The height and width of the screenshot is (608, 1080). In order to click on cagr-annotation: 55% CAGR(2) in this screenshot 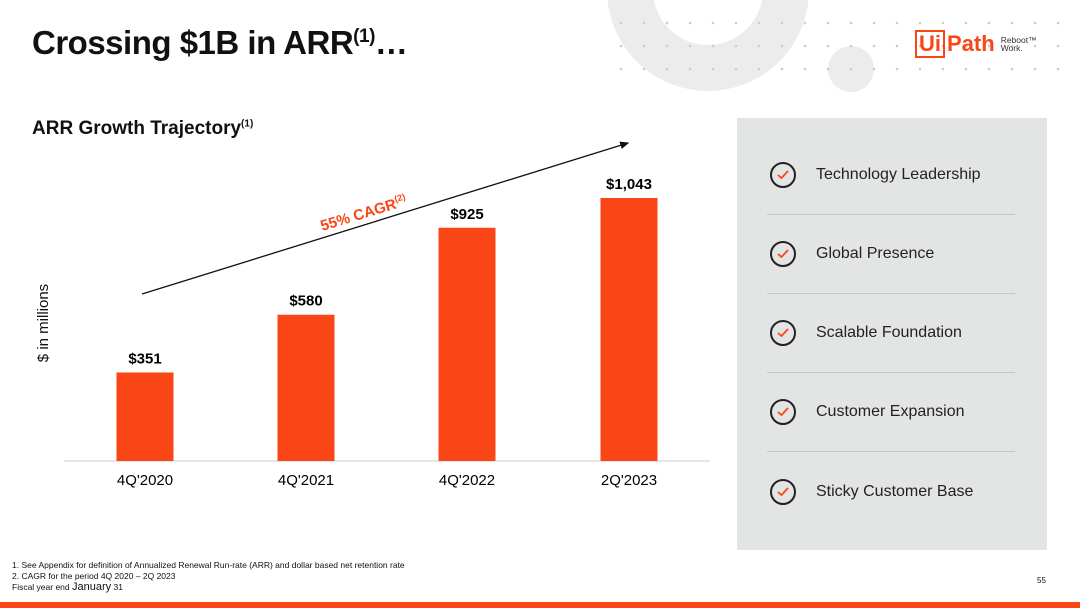, I will do `click(363, 213)`.